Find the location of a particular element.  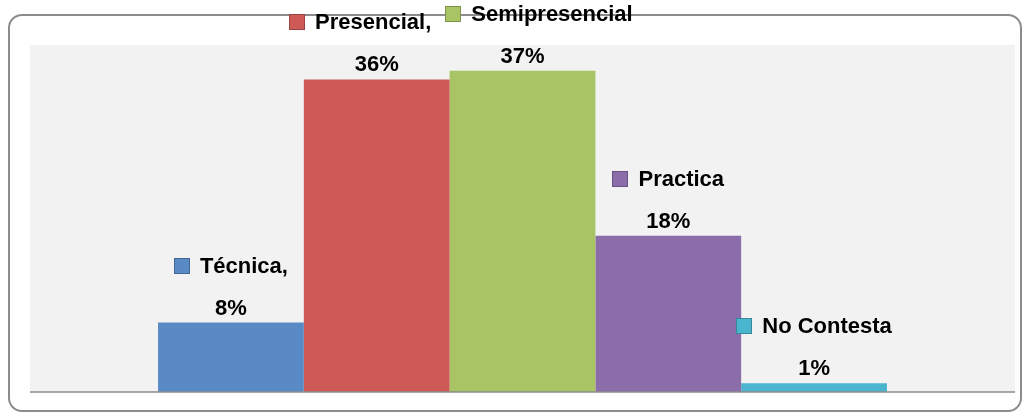

data-label: 8% is located at coordinates (231, 307).